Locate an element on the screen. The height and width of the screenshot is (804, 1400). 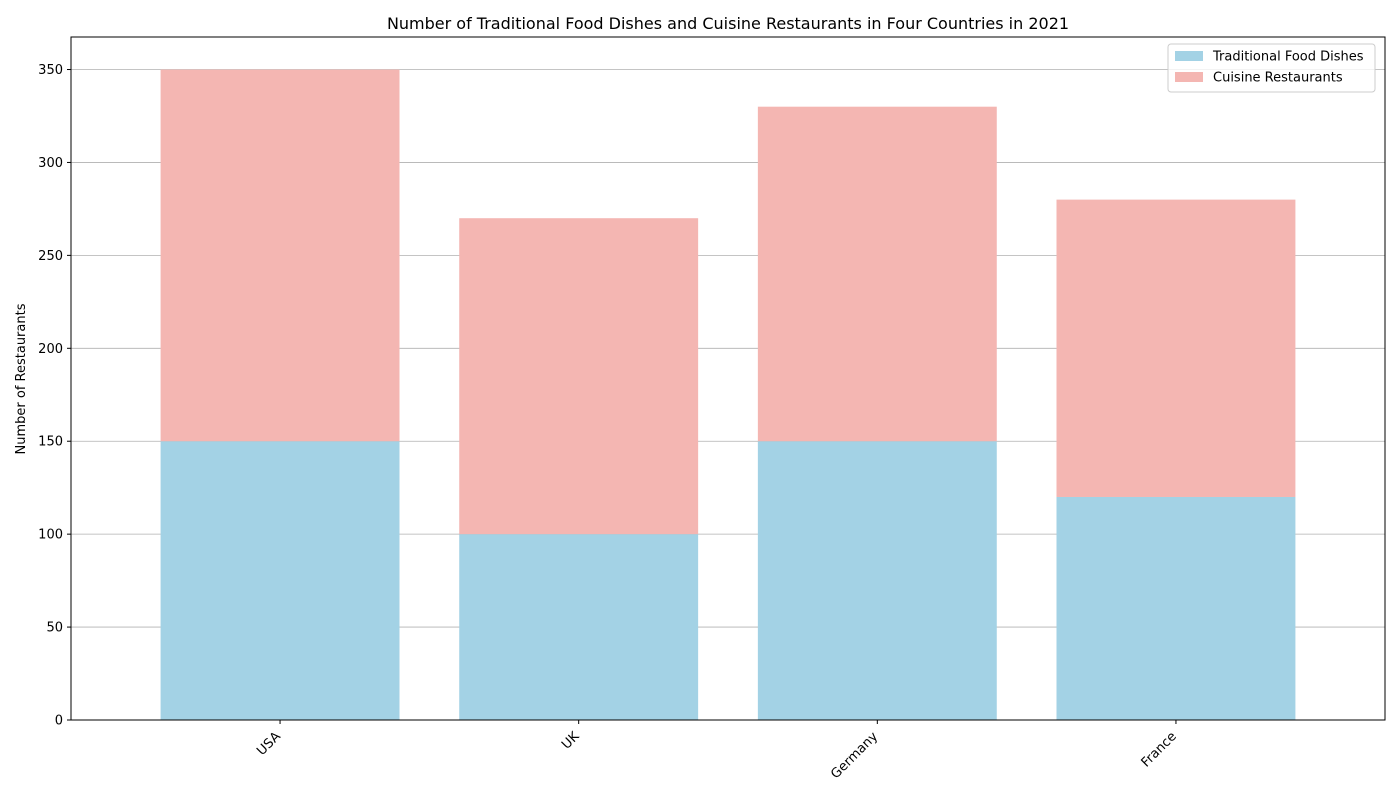
legend-label-0: Traditional Food Dishes is located at coordinates (1288, 57).